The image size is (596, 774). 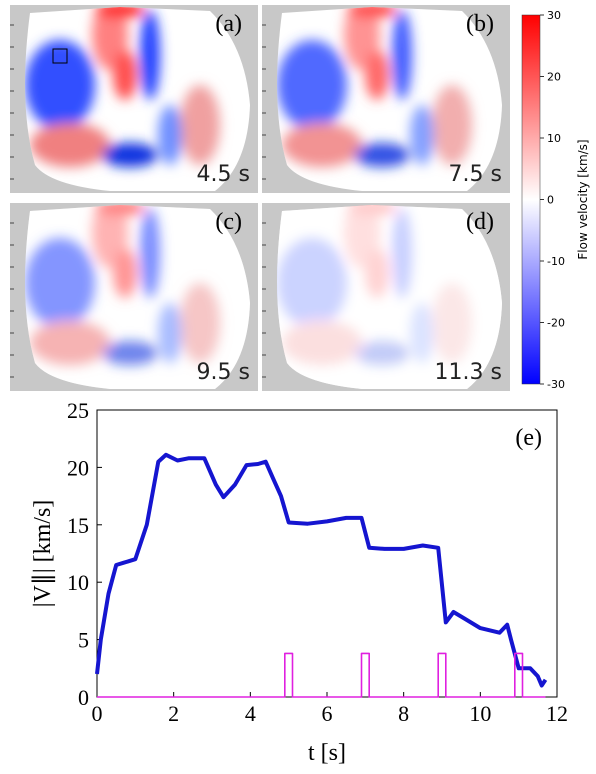 What do you see at coordinates (83, 697) in the screenshot?
I see `y-tick-label: 0` at bounding box center [83, 697].